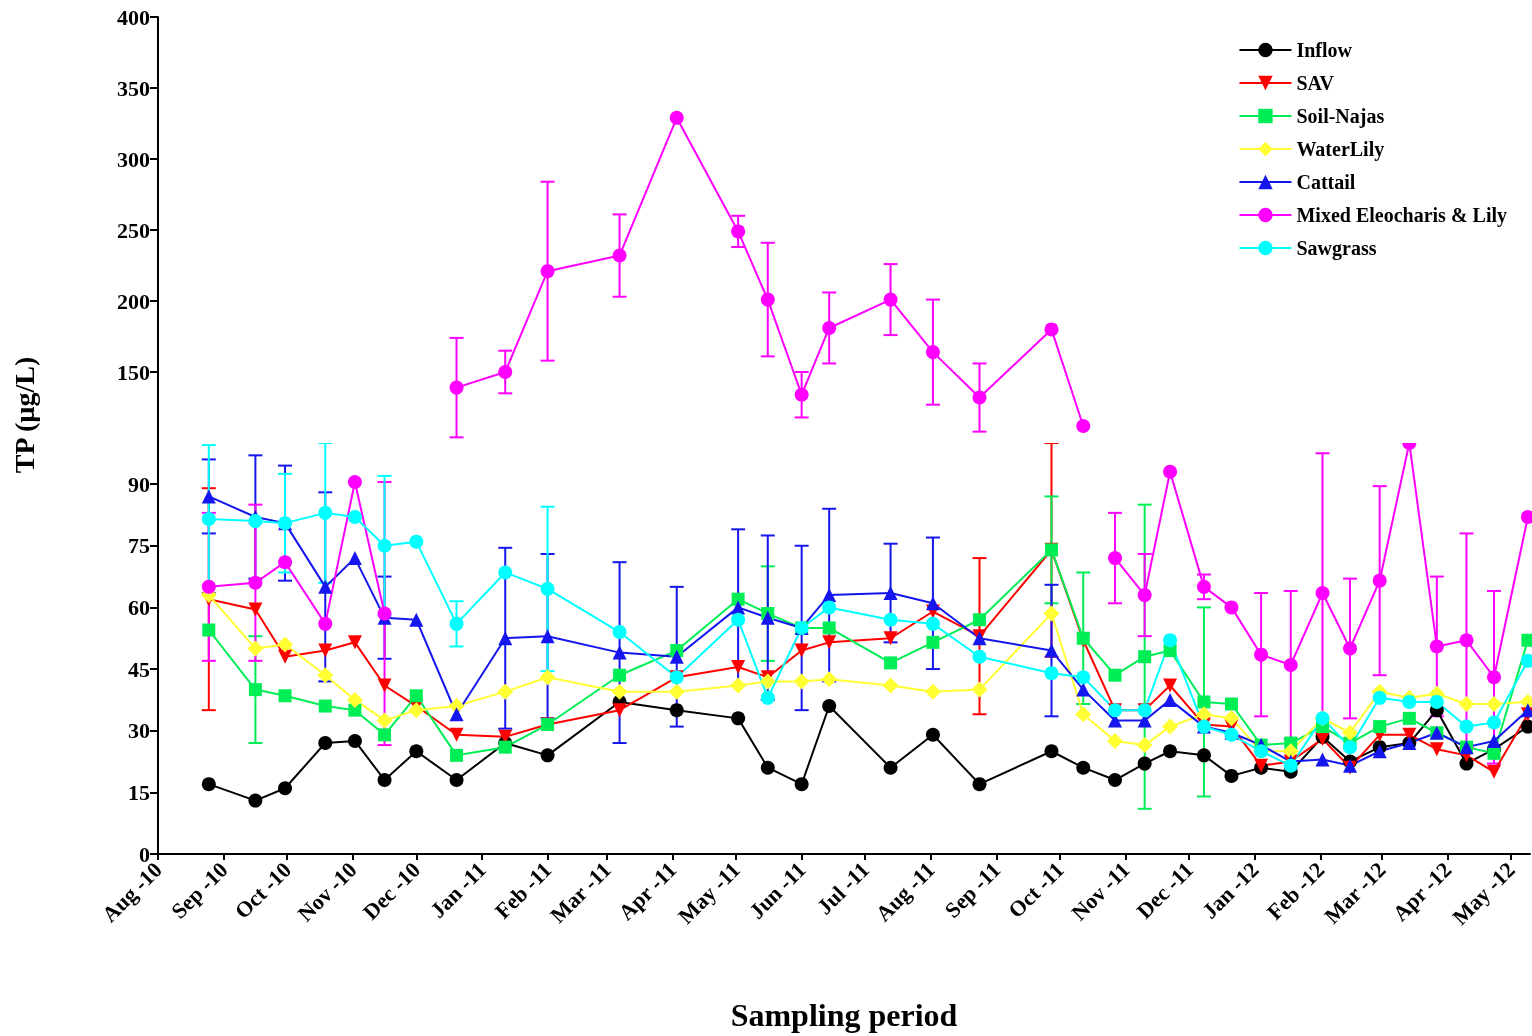 This screenshot has height=1036, width=1532. What do you see at coordinates (844, 1015) in the screenshot?
I see `x-axis-title: Sampling period` at bounding box center [844, 1015].